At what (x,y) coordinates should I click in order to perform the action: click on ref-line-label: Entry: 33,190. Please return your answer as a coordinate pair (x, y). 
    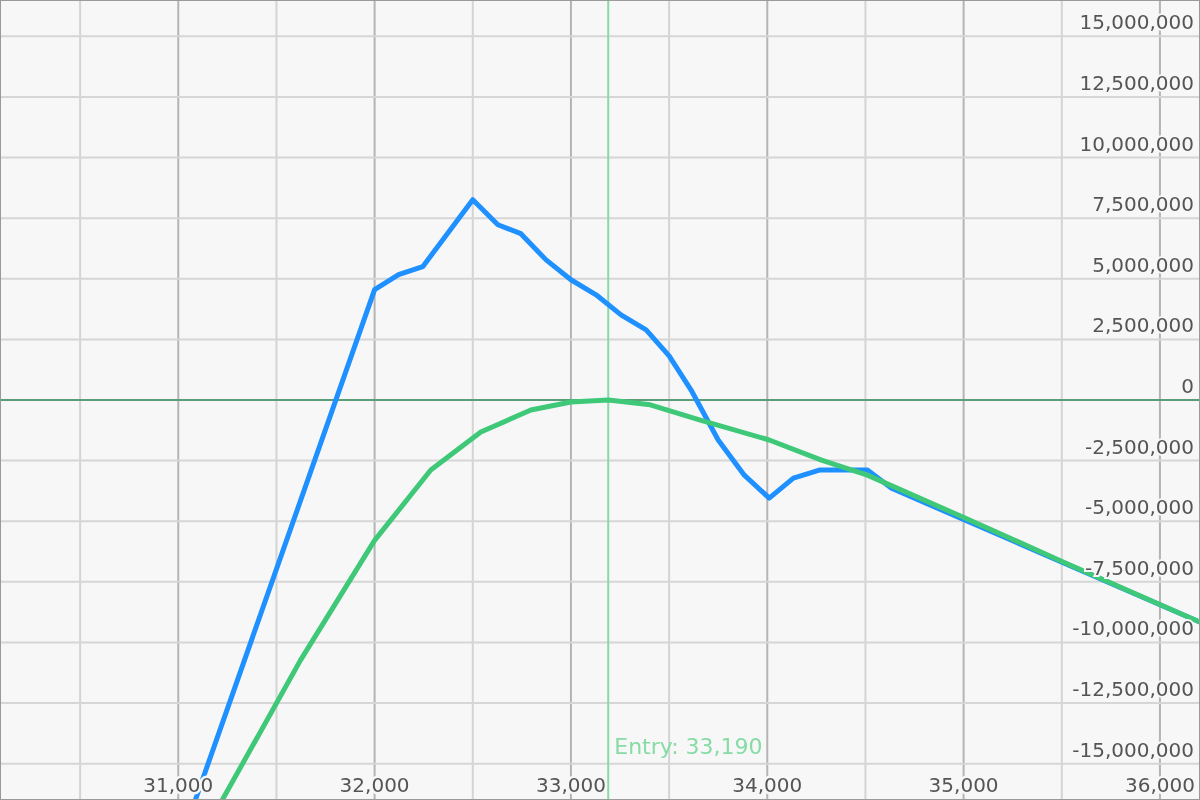
    Looking at the image, I should click on (688, 746).